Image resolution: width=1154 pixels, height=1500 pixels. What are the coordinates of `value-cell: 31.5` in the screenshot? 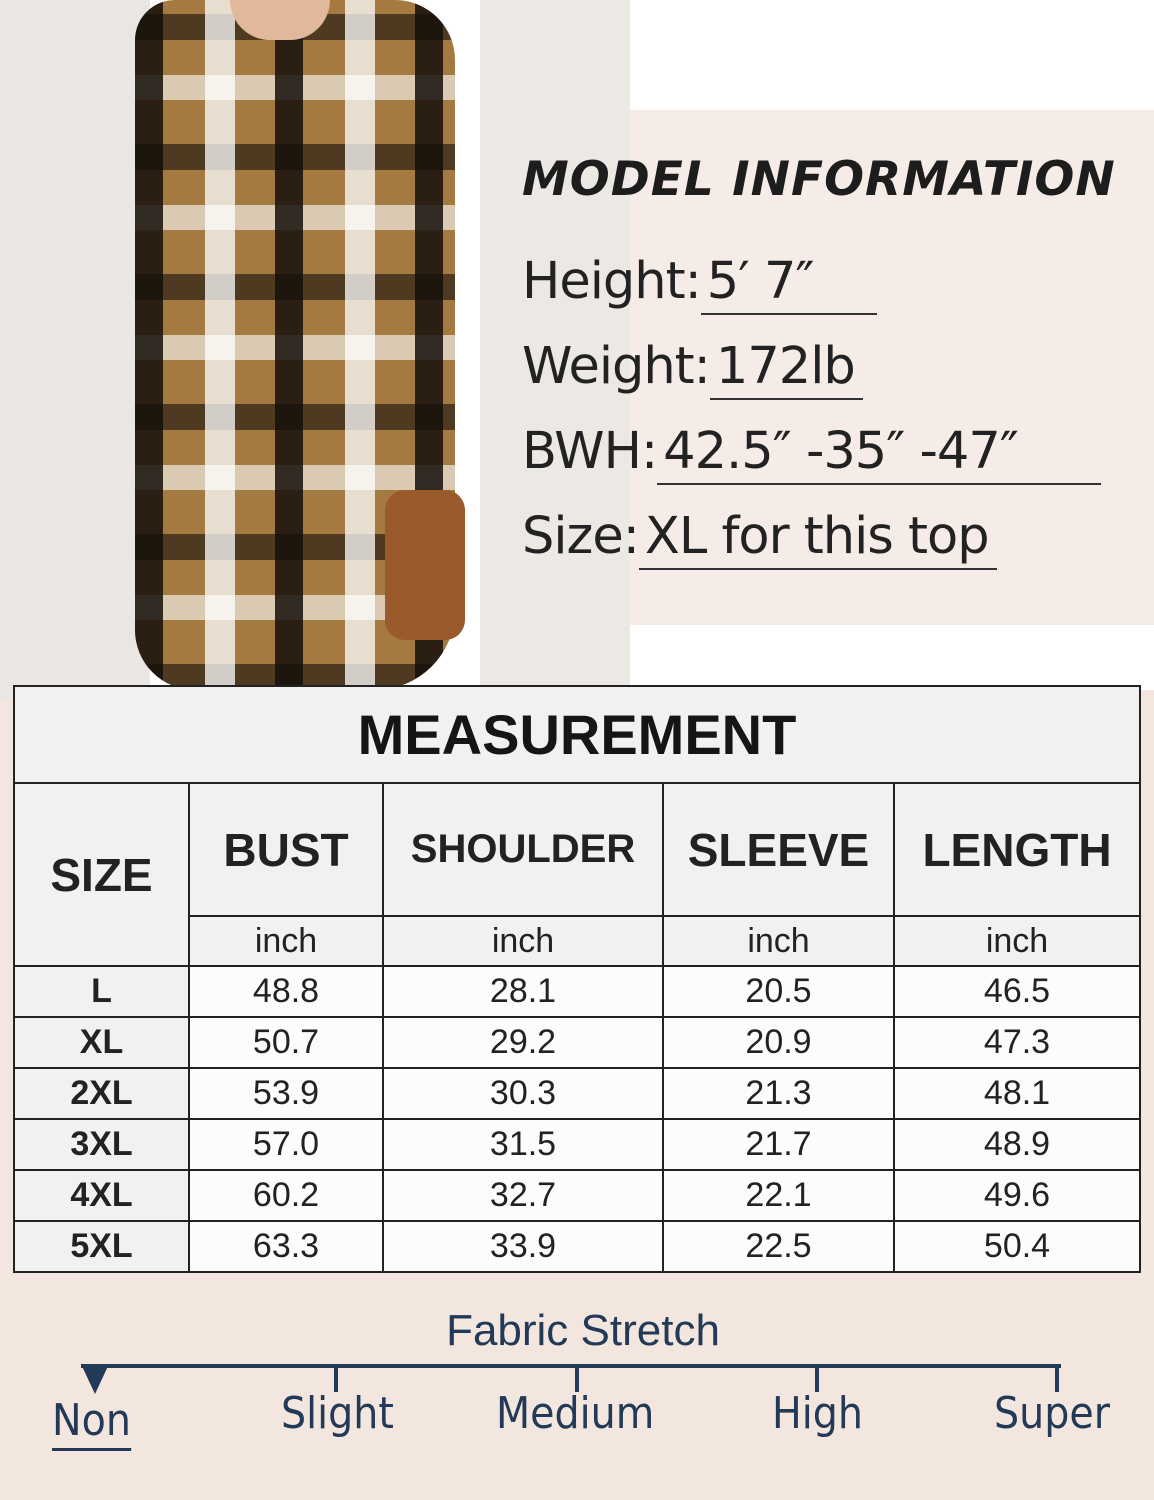 It's located at (523, 1144).